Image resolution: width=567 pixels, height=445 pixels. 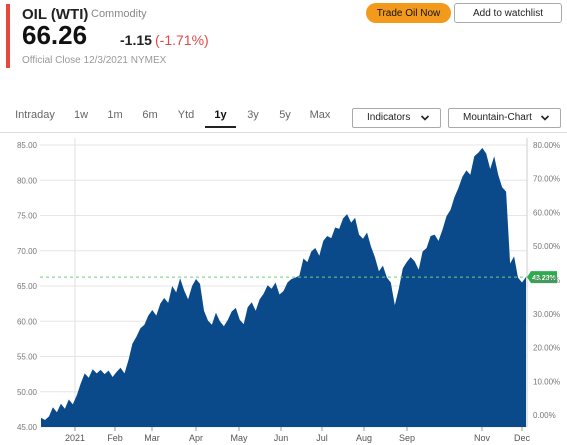 I want to click on x-tick-label: Apr, so click(x=196, y=438).